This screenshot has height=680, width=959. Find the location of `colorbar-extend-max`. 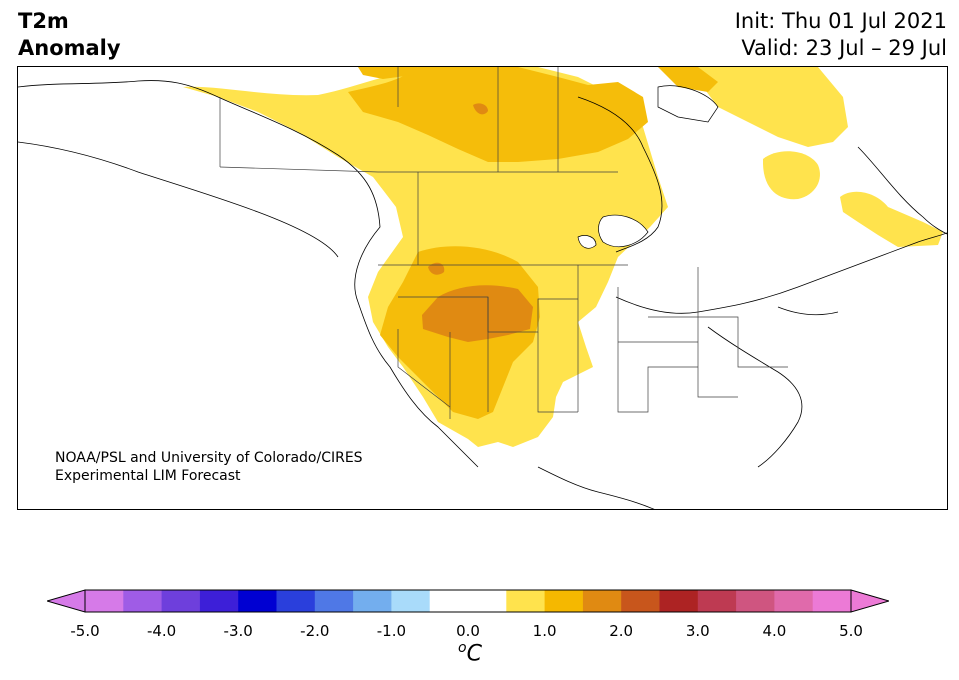

colorbar-extend-max is located at coordinates (869, 601).